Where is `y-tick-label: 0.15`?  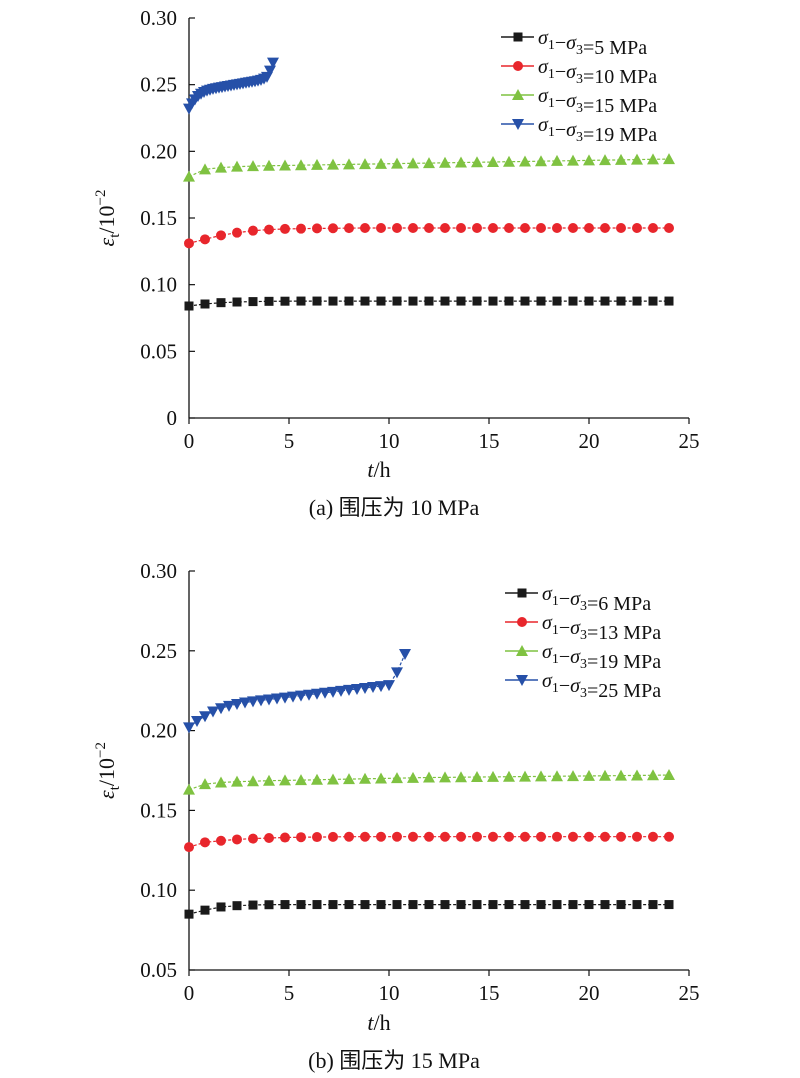 y-tick-label: 0.15 is located at coordinates (158, 810).